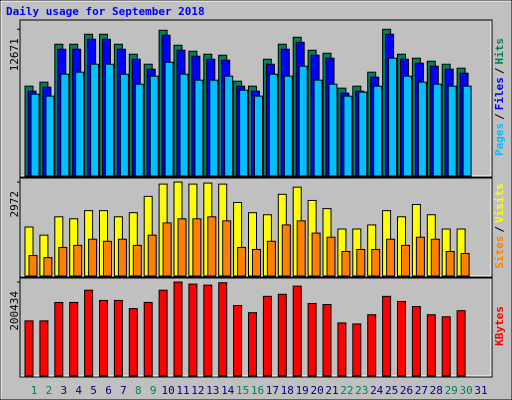  What do you see at coordinates (78, 390) in the screenshot?
I see `x-tick-label: 4` at bounding box center [78, 390].